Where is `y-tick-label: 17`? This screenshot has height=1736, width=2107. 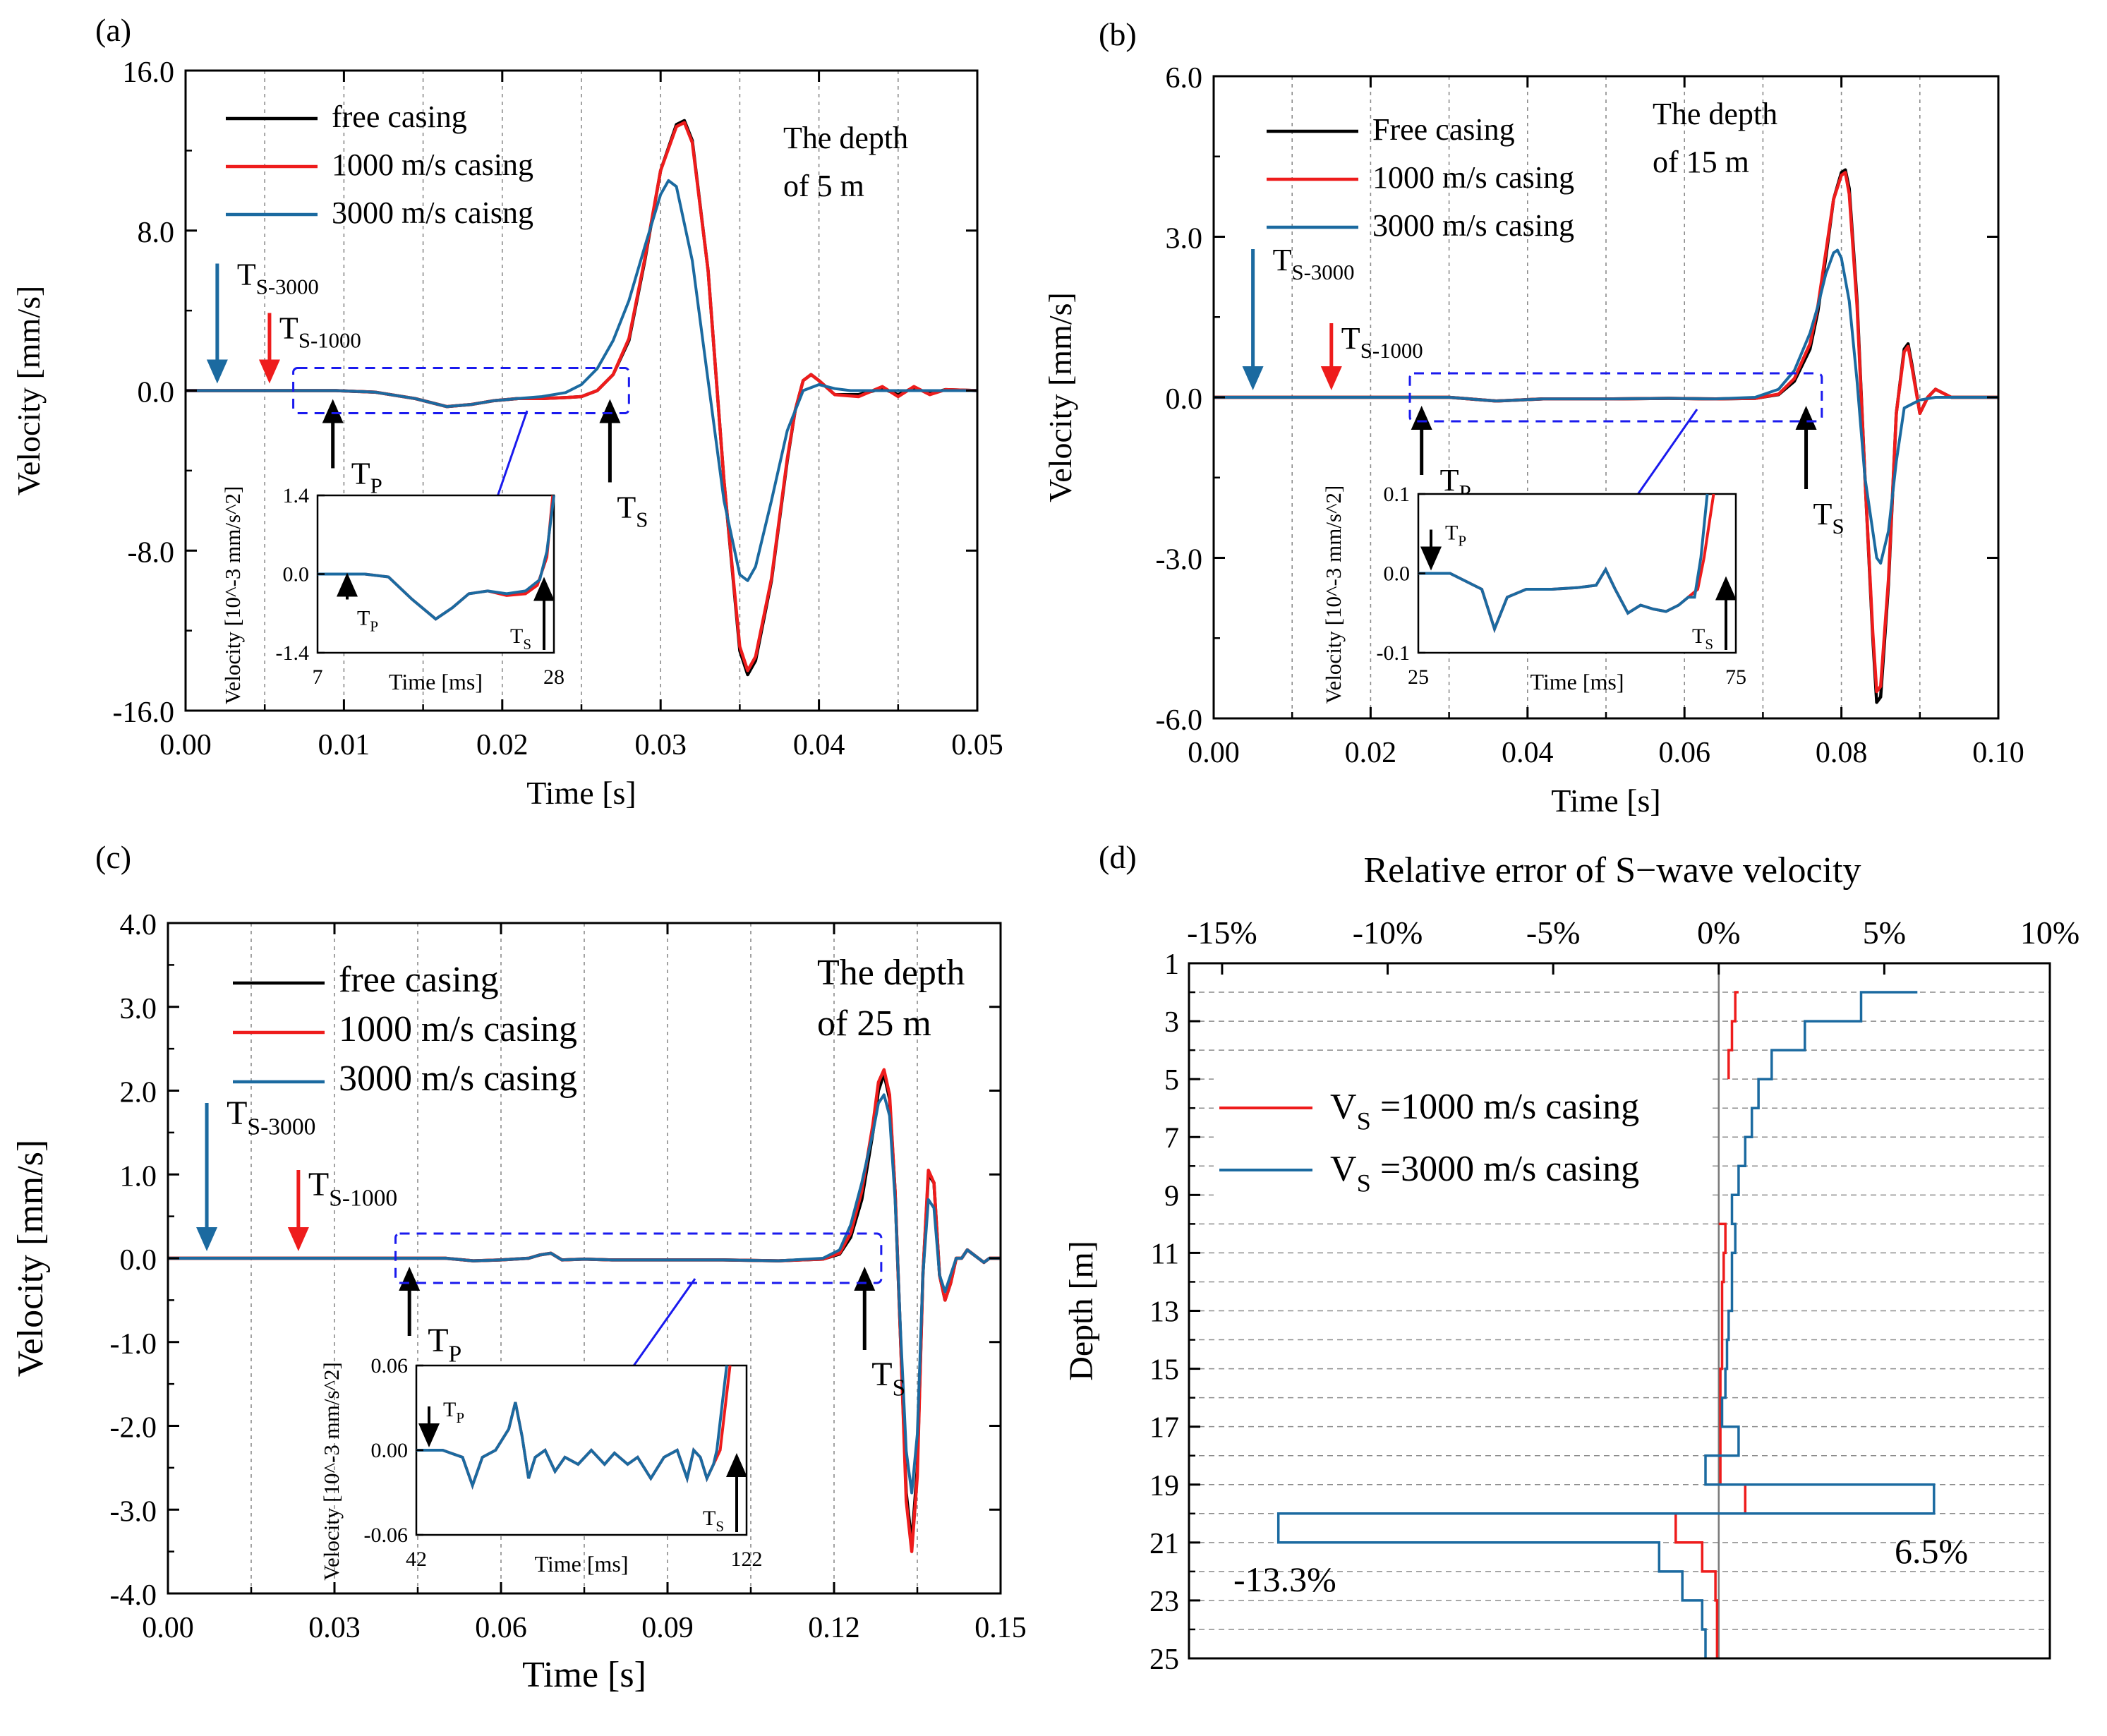 y-tick-label: 17 is located at coordinates (1164, 1428).